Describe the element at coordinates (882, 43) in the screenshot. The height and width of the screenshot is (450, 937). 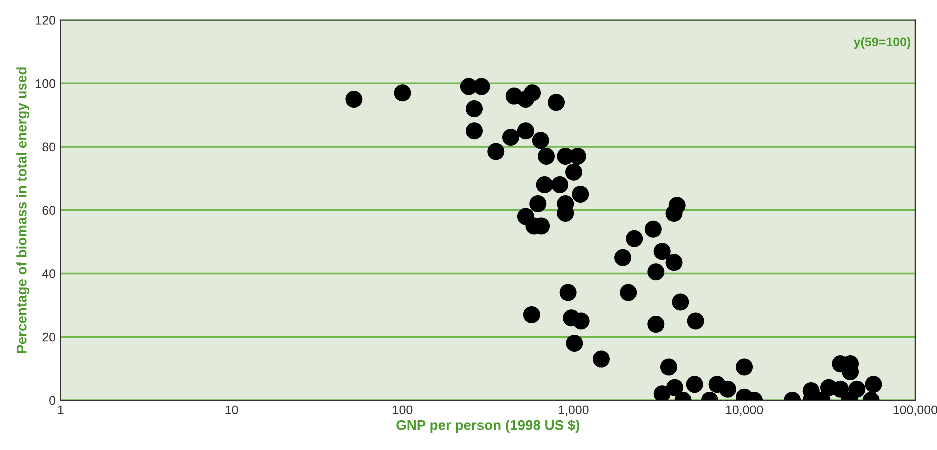
I see `annotation: y(59=100)` at that location.